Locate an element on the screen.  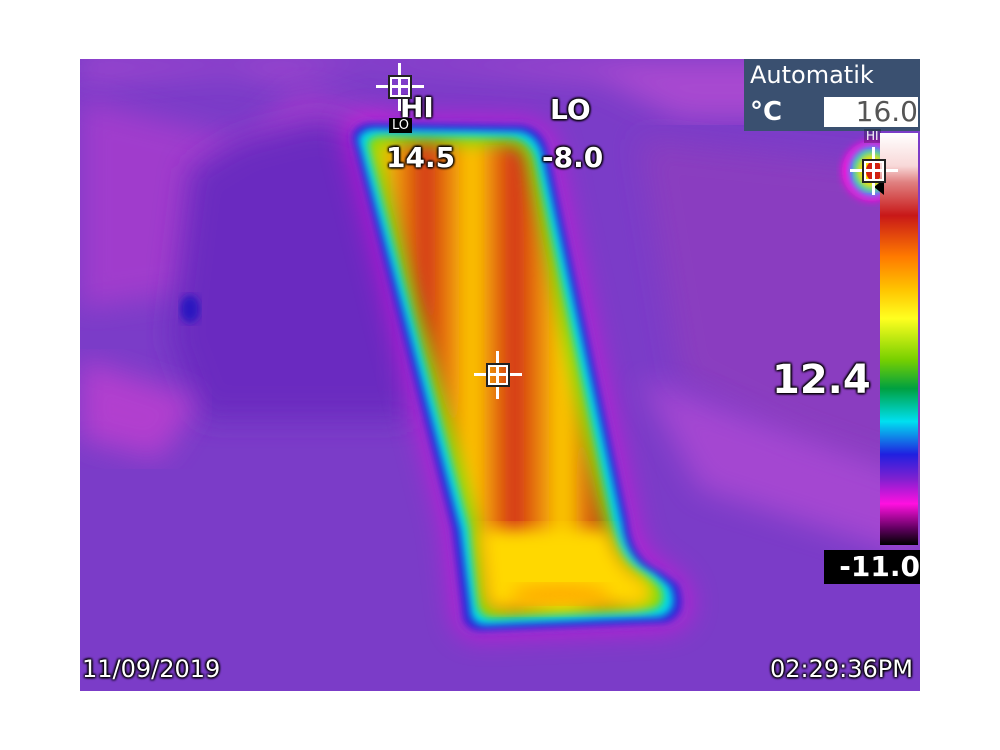
capture-time: 02:29:36PM is located at coordinates (841, 669).